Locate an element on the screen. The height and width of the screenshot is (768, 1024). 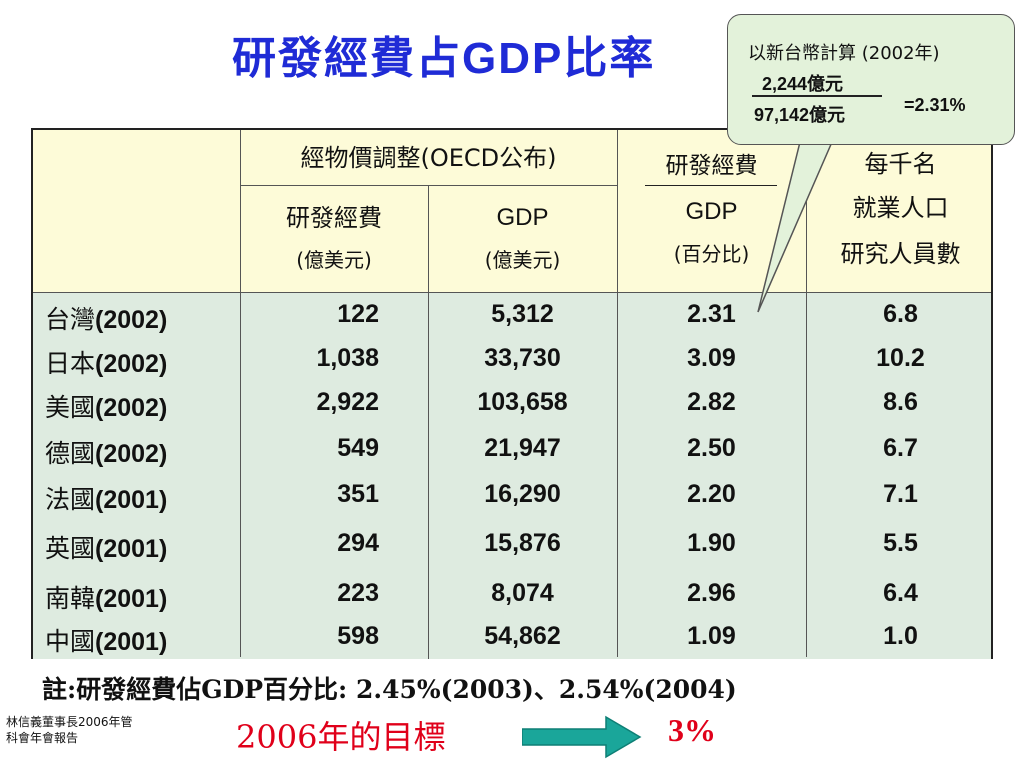
callout-result: =2.31% is located at coordinates (935, 105).